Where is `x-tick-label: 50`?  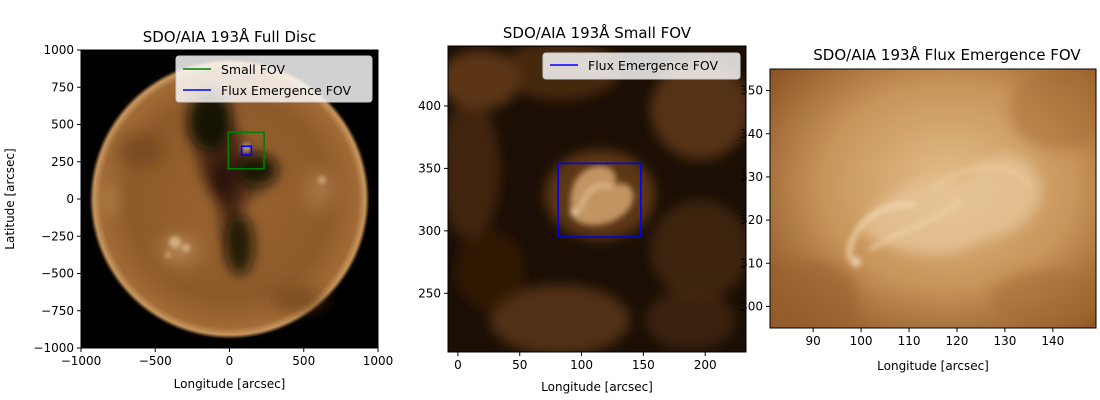
x-tick-label: 50 is located at coordinates (519, 365).